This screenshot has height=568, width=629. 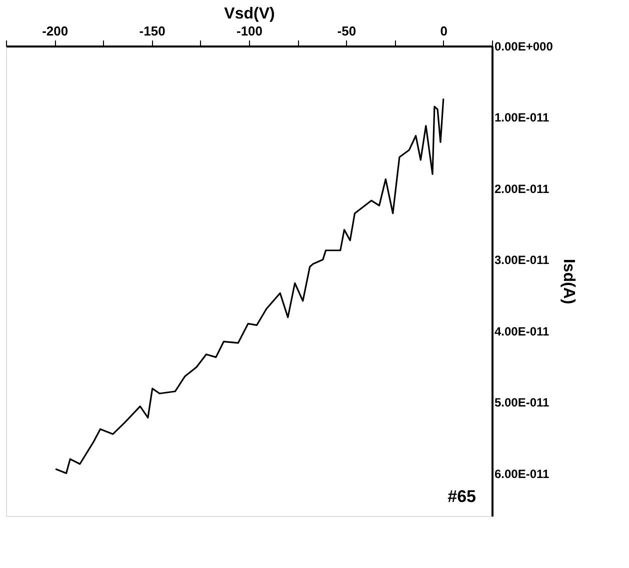 I want to click on y-tick-label: 4.00E-011, so click(x=522, y=331).